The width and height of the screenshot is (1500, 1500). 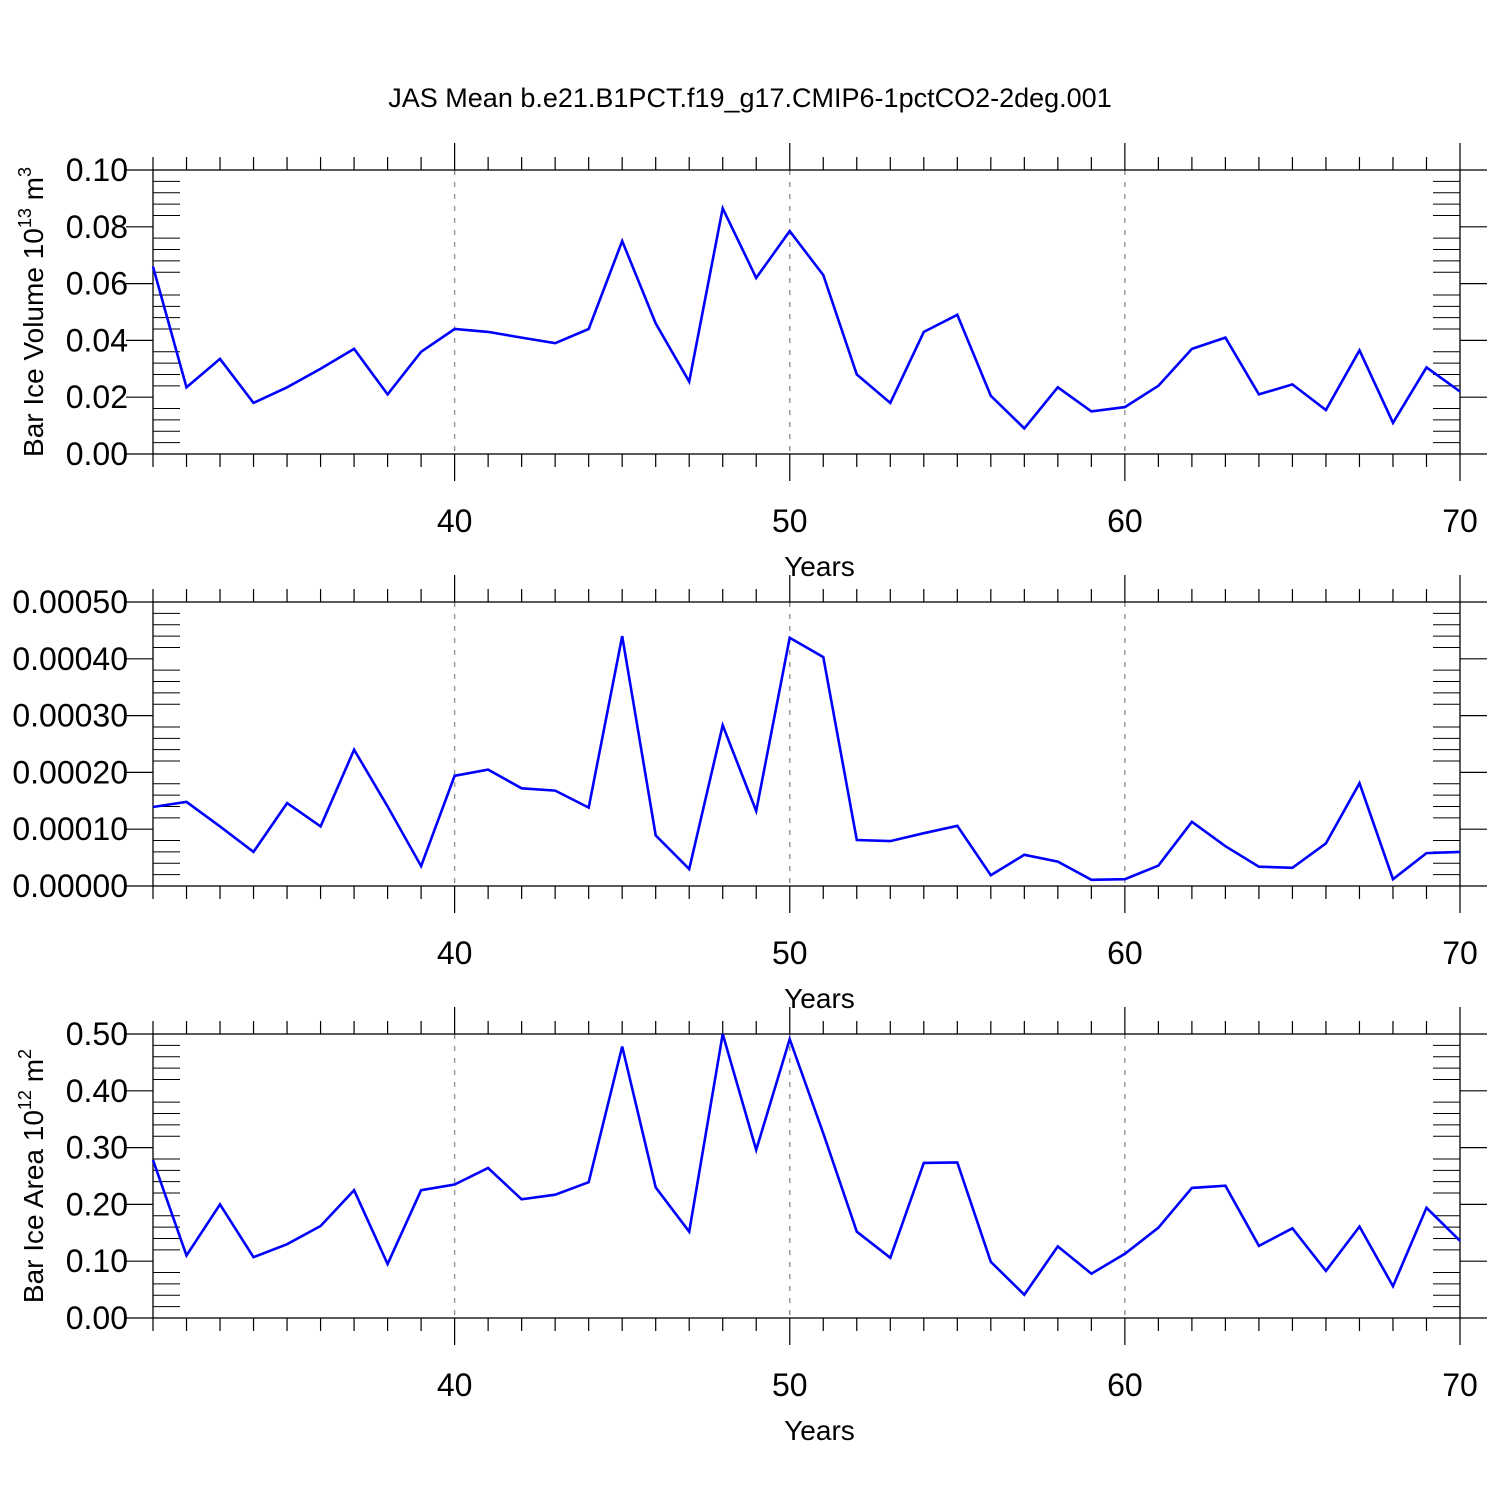 I want to click on p2-x-tick-label-40: 40, so click(x=455, y=1385).